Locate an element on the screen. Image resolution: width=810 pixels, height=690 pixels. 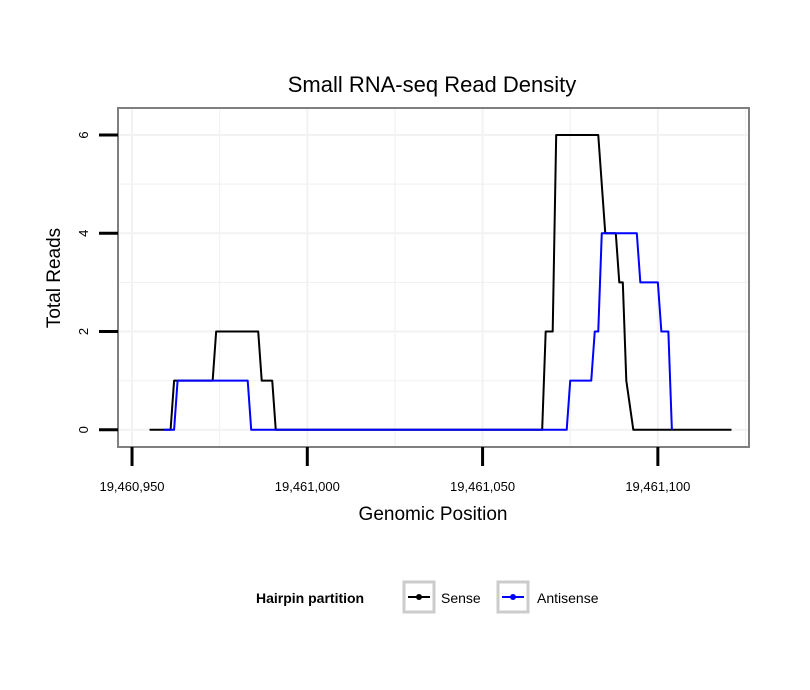
x-axis-title: Genomic Position is located at coordinates (433, 514).